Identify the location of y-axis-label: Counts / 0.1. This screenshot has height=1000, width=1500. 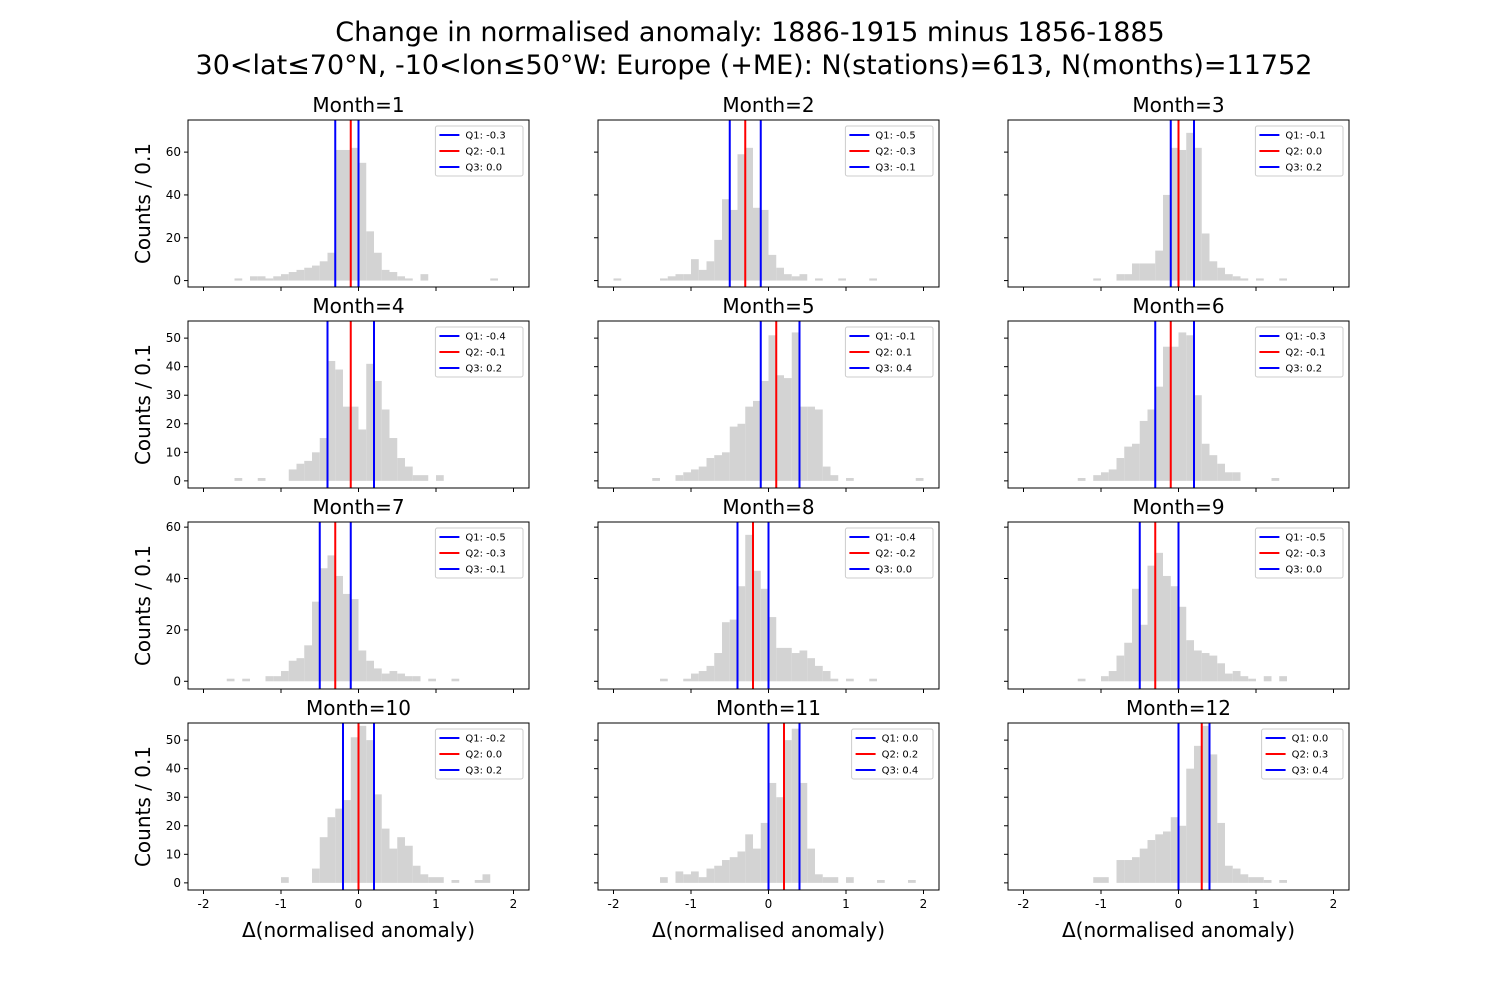
(143, 404).